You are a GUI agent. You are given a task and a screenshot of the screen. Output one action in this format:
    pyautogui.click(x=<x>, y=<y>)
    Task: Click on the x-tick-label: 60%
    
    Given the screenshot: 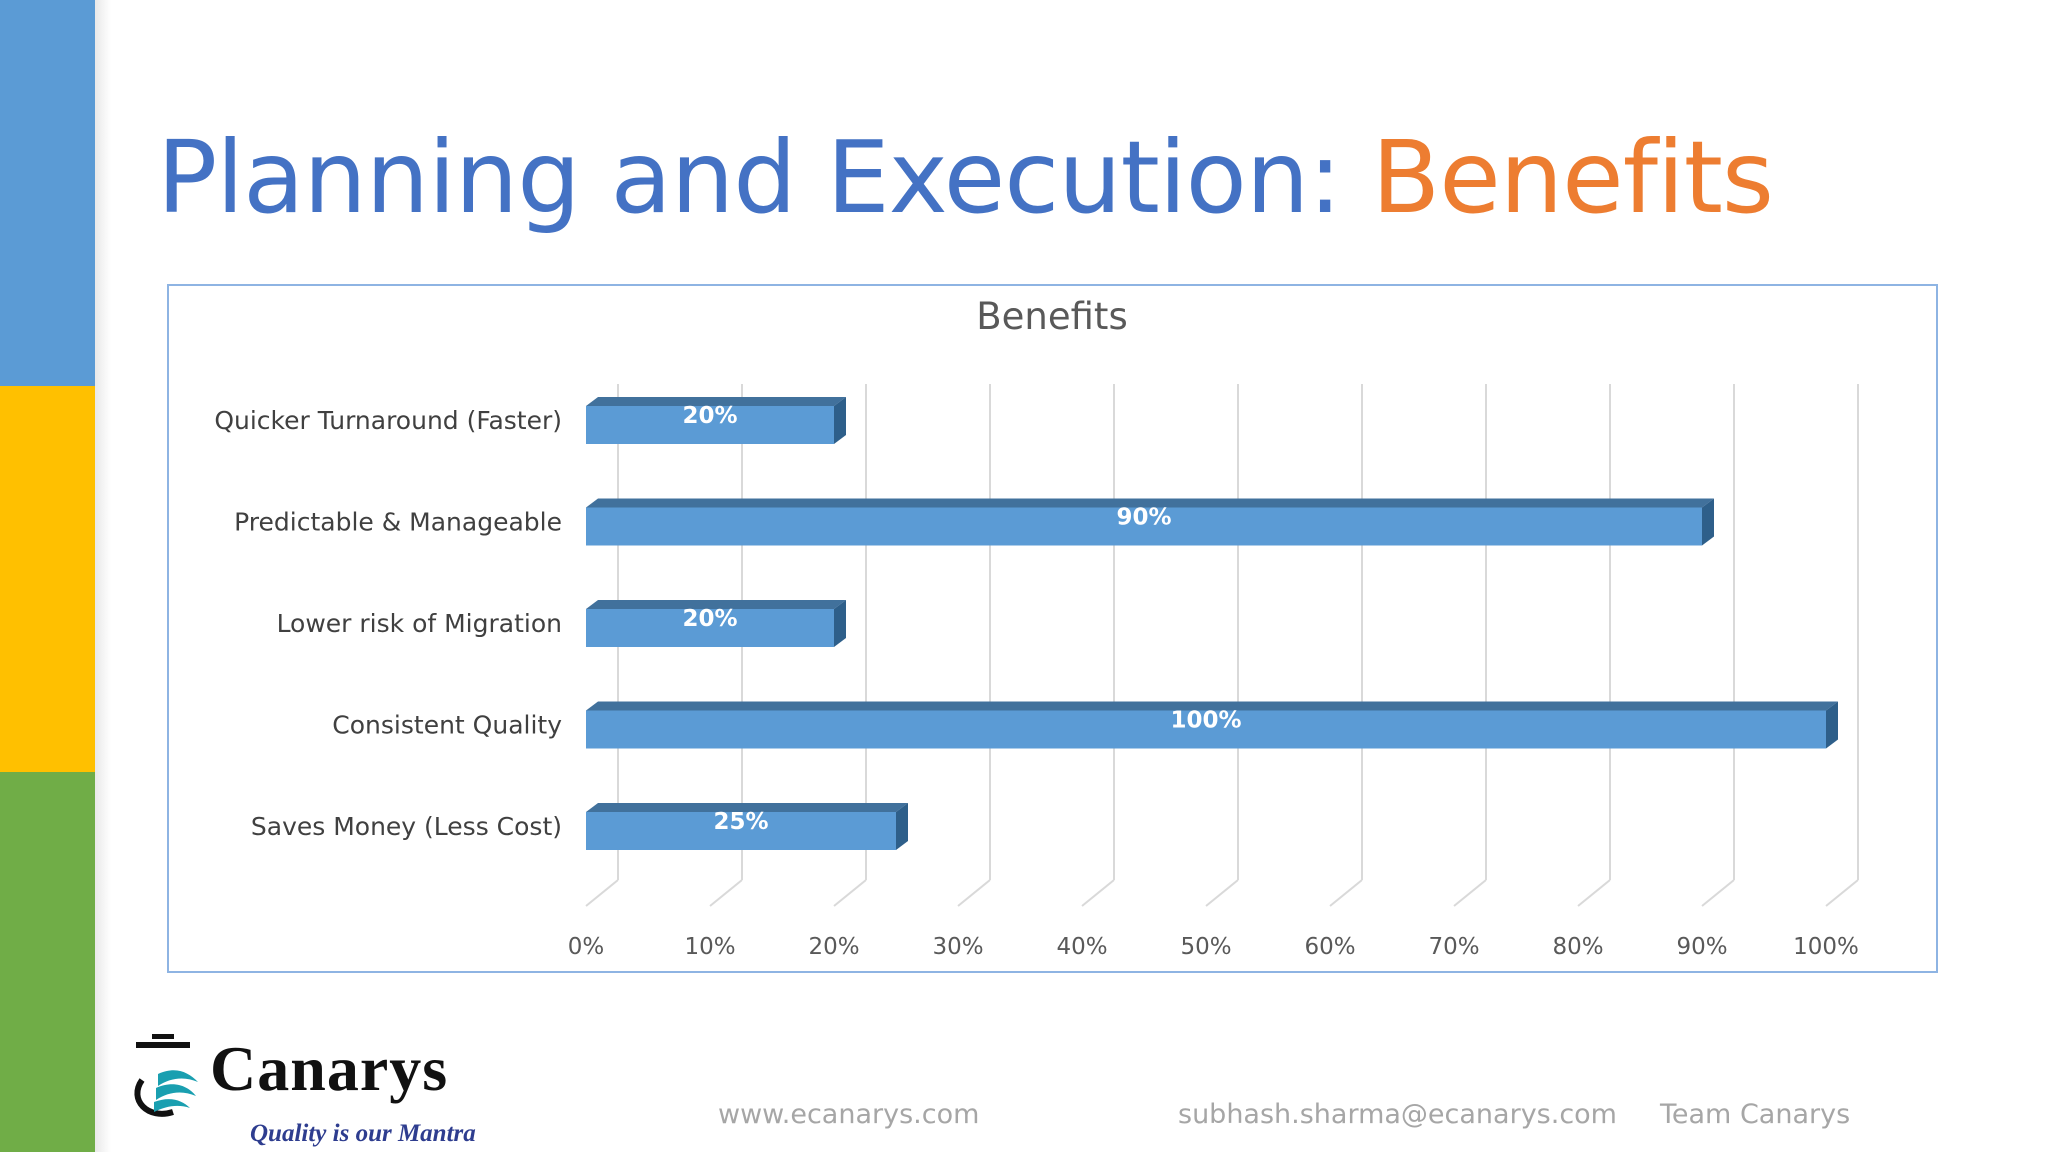 What is the action you would take?
    pyautogui.click(x=1329, y=947)
    